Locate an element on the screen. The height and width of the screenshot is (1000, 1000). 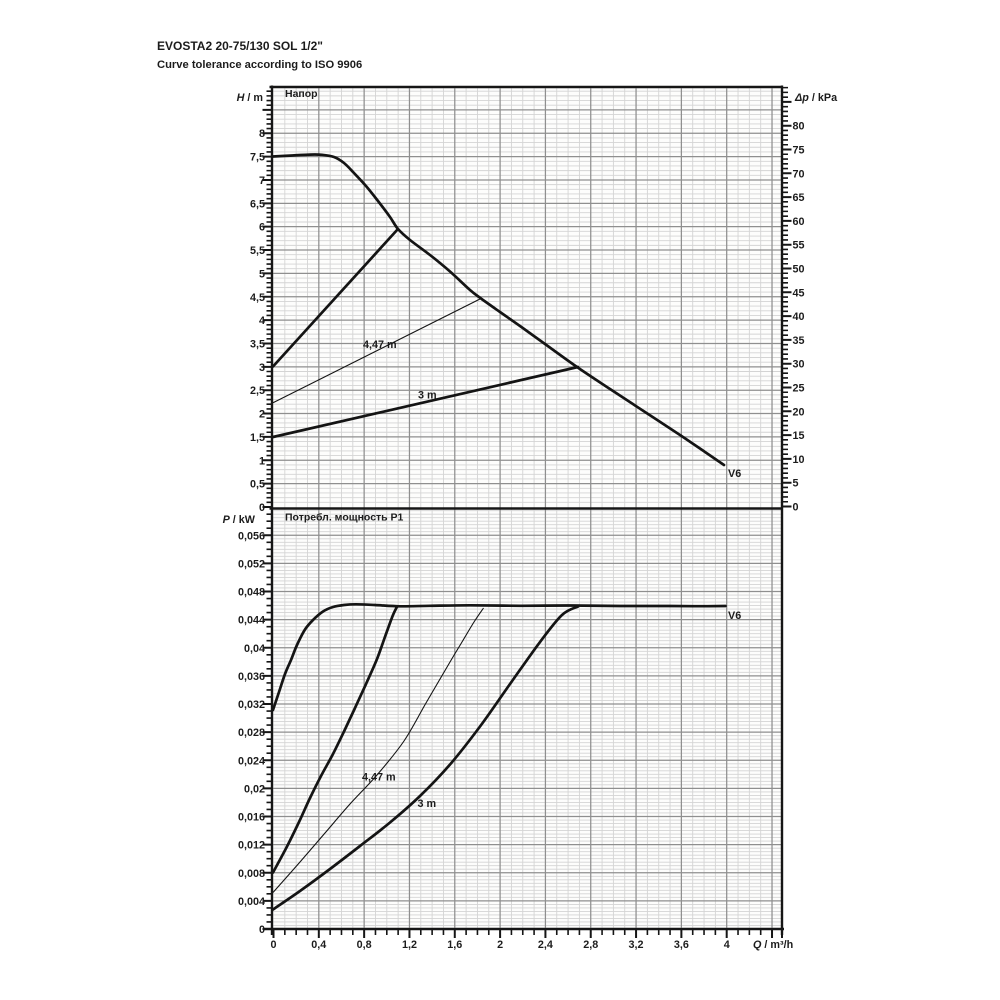
svg-text: 55 is located at coordinates (799, 246).